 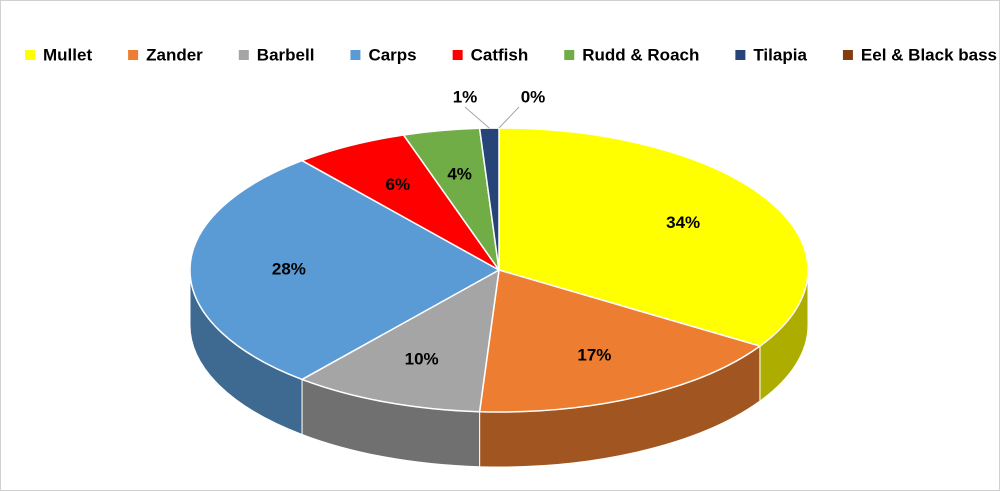 What do you see at coordinates (422, 358) in the screenshot?
I see `slice-label: 10%` at bounding box center [422, 358].